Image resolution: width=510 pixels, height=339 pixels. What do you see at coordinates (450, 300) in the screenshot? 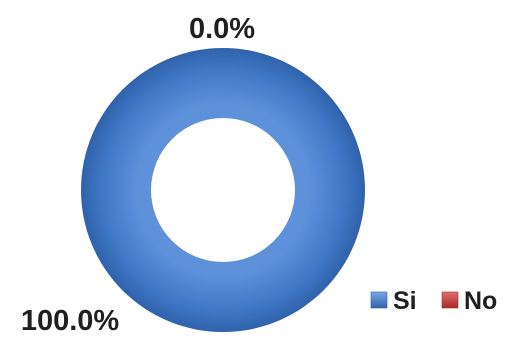
I see `legend-swatch-no` at bounding box center [450, 300].